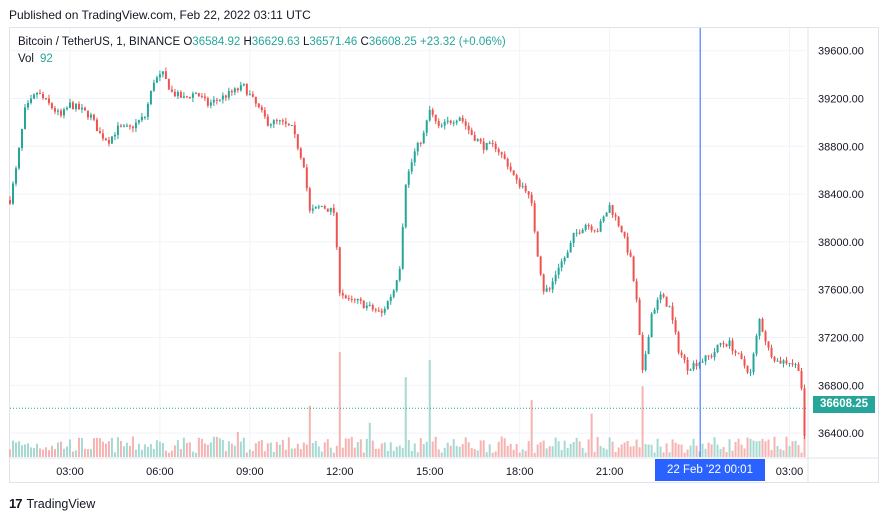 This screenshot has width=891, height=521. Describe the element at coordinates (844, 404) in the screenshot. I see `last-price-tag: 36608.25` at that location.